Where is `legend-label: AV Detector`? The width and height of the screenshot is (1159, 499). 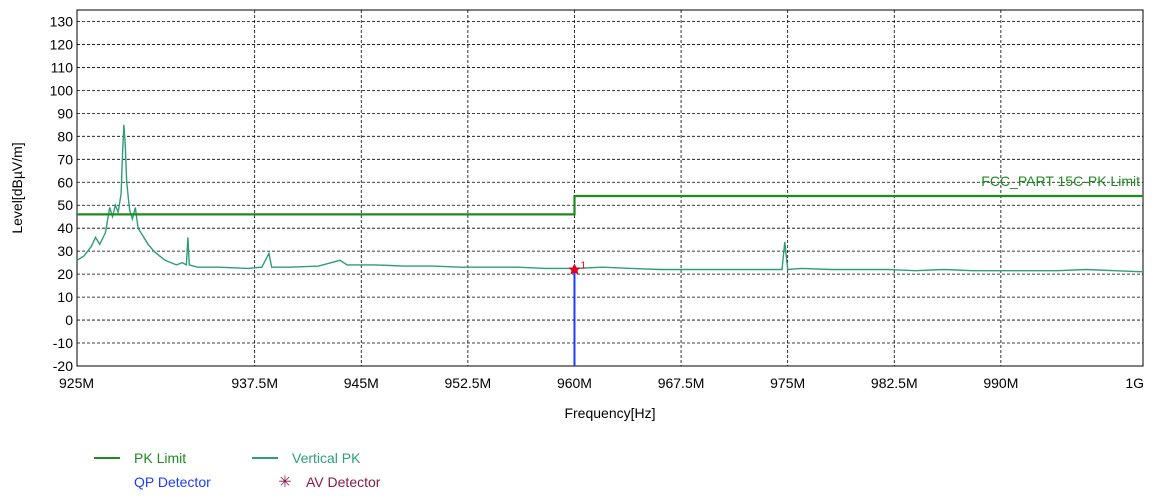
legend-label: AV Detector is located at coordinates (343, 482).